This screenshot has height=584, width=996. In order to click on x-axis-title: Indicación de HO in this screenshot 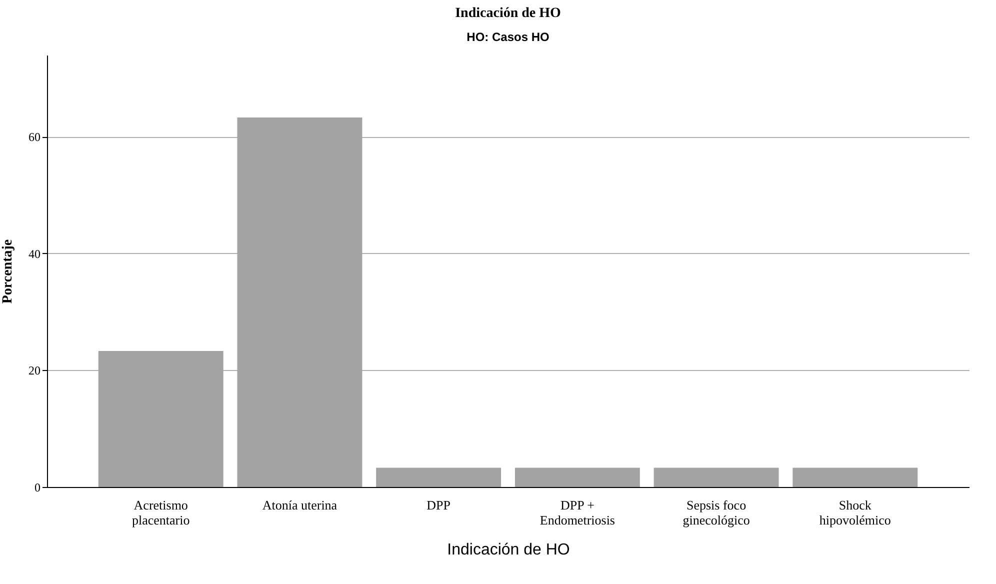, I will do `click(508, 550)`.